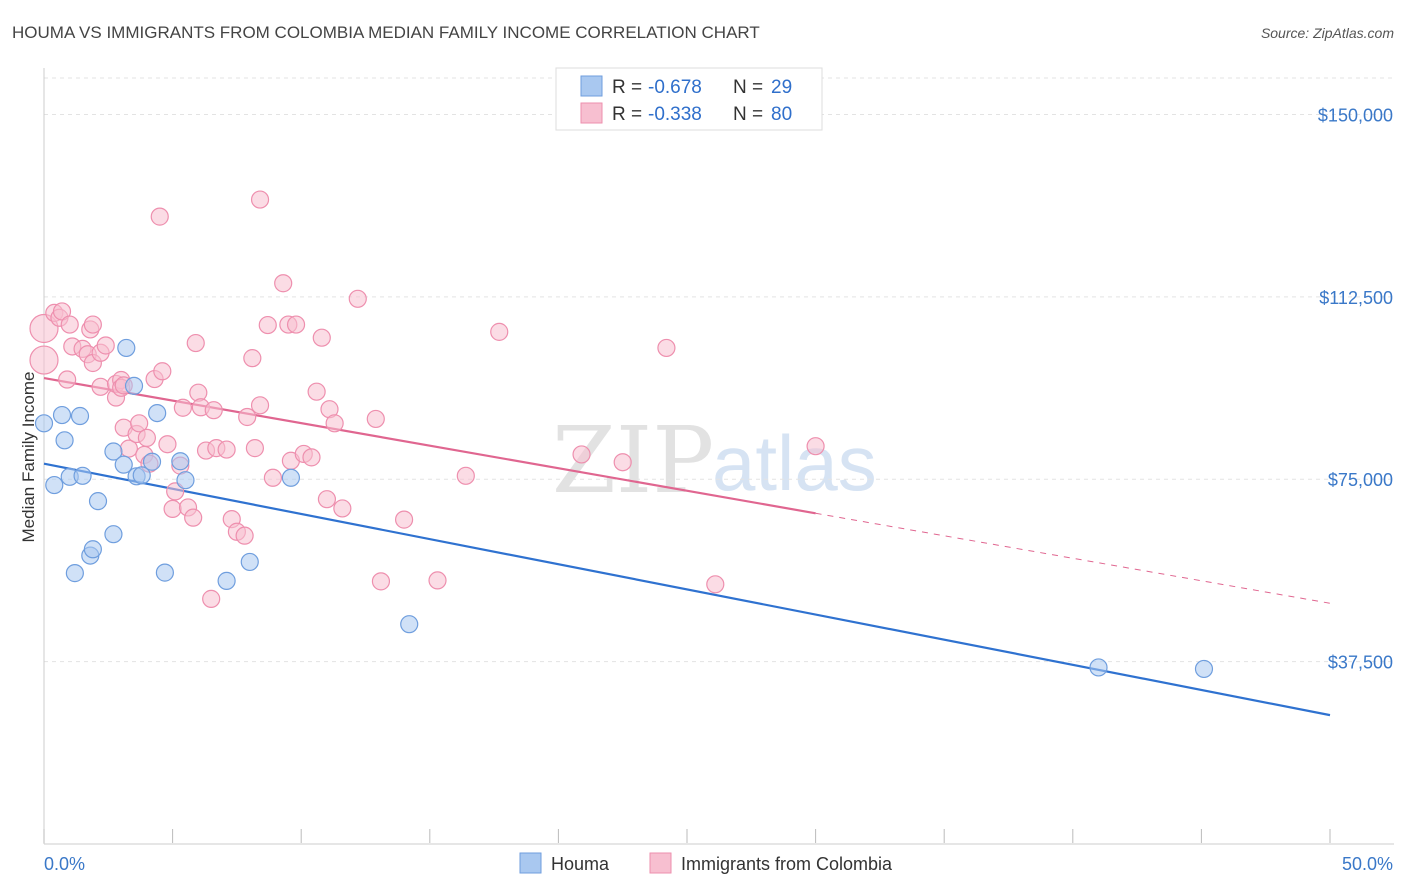 This screenshot has width=1406, height=892. What do you see at coordinates (660, 863) in the screenshot?
I see `bottom-legend-swatch-colombia` at bounding box center [660, 863].